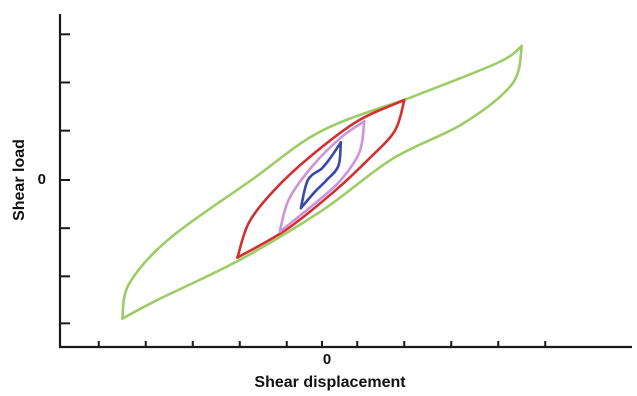 Image resolution: width=637 pixels, height=396 pixels. I want to click on loop-medium-lower-branch, so click(322, 176).